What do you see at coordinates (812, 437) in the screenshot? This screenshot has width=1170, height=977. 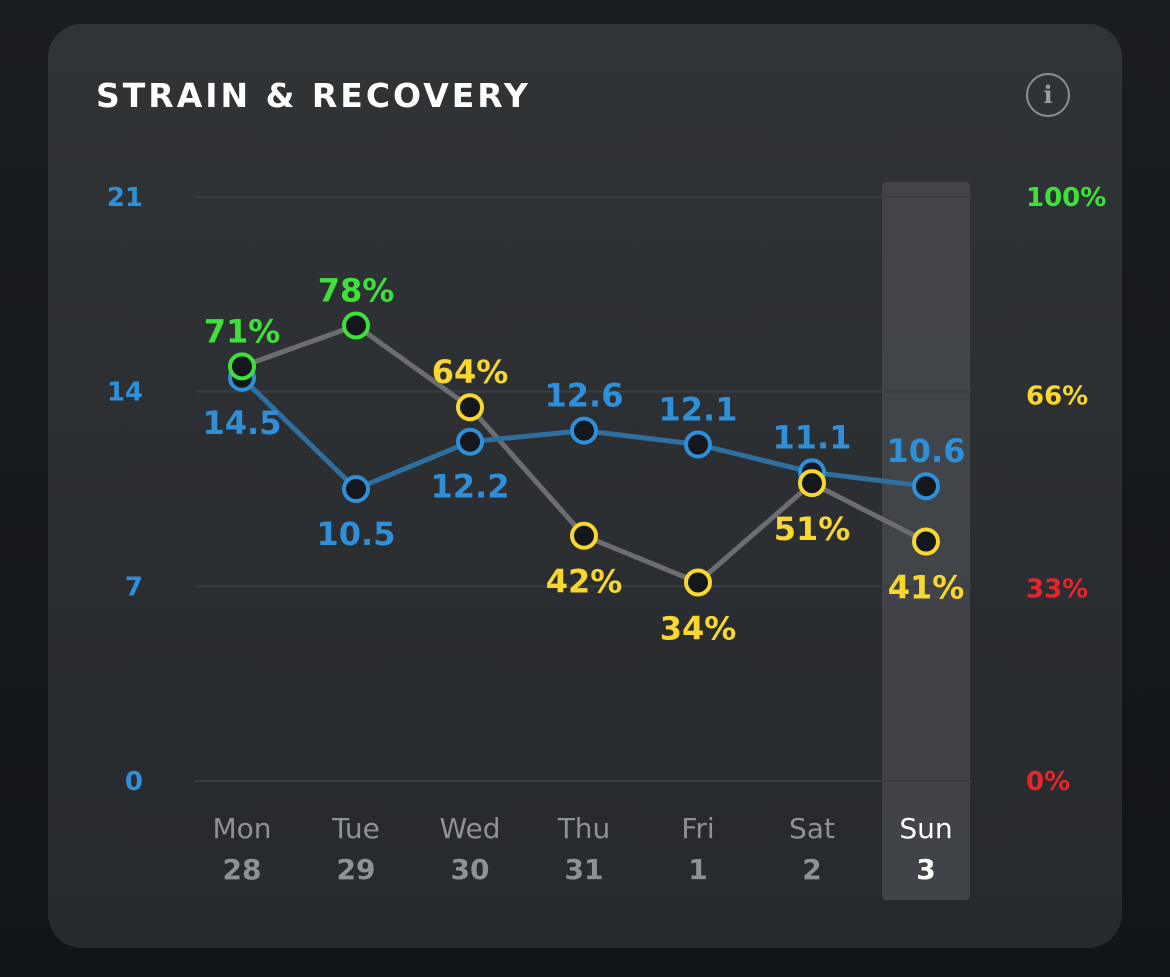 I see `strain-label: 11.1` at bounding box center [812, 437].